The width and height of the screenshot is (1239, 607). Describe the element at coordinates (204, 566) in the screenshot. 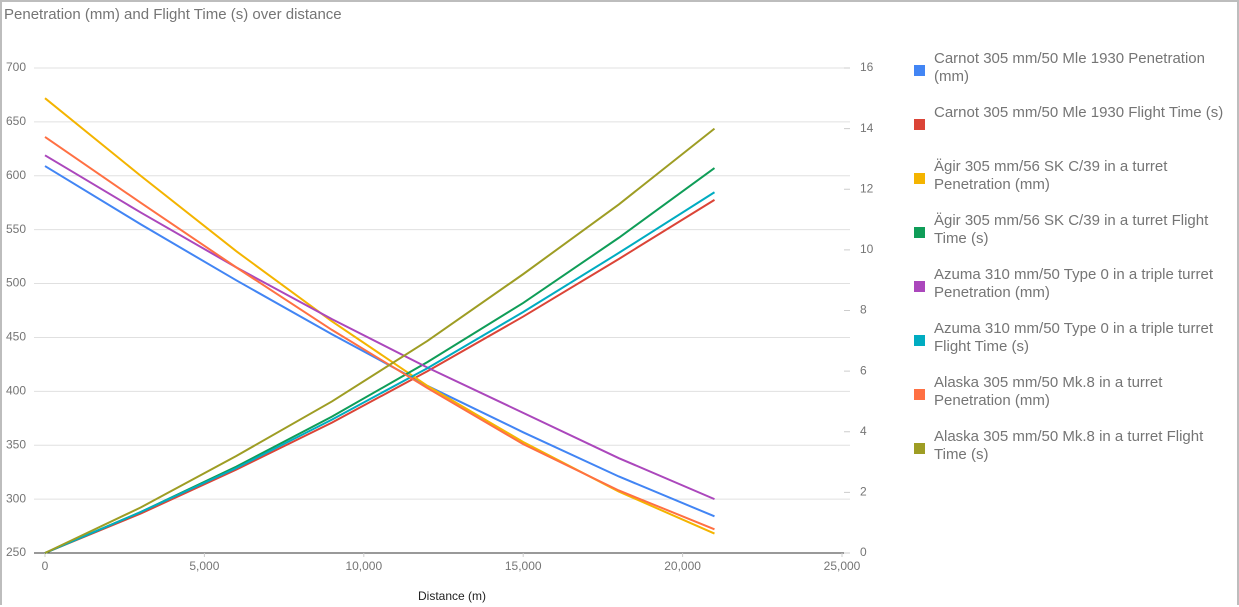

I see `x-tick-label: 5,000` at that location.